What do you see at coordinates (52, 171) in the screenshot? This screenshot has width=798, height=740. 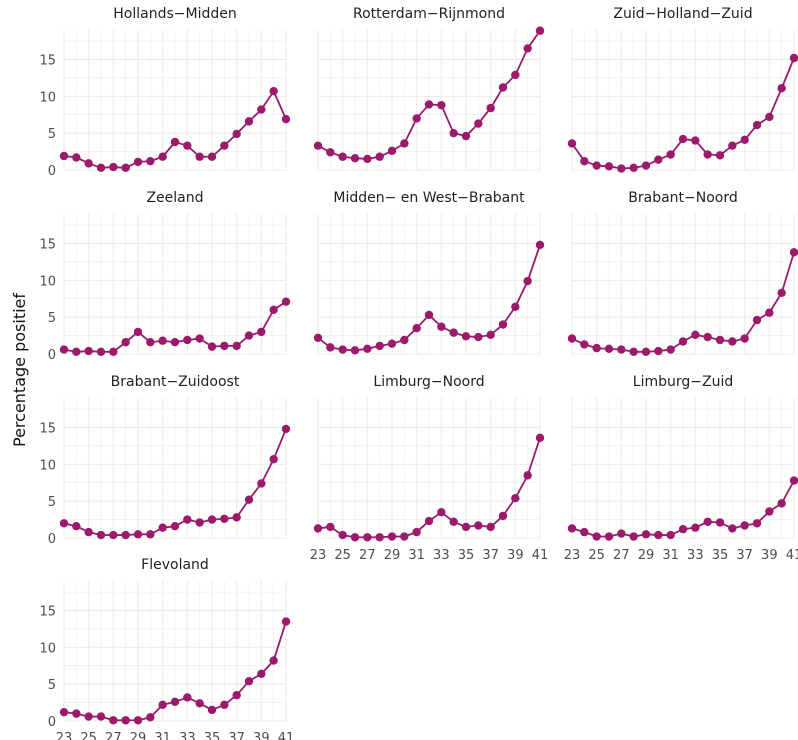 I see `y-tick-label: 0` at bounding box center [52, 171].